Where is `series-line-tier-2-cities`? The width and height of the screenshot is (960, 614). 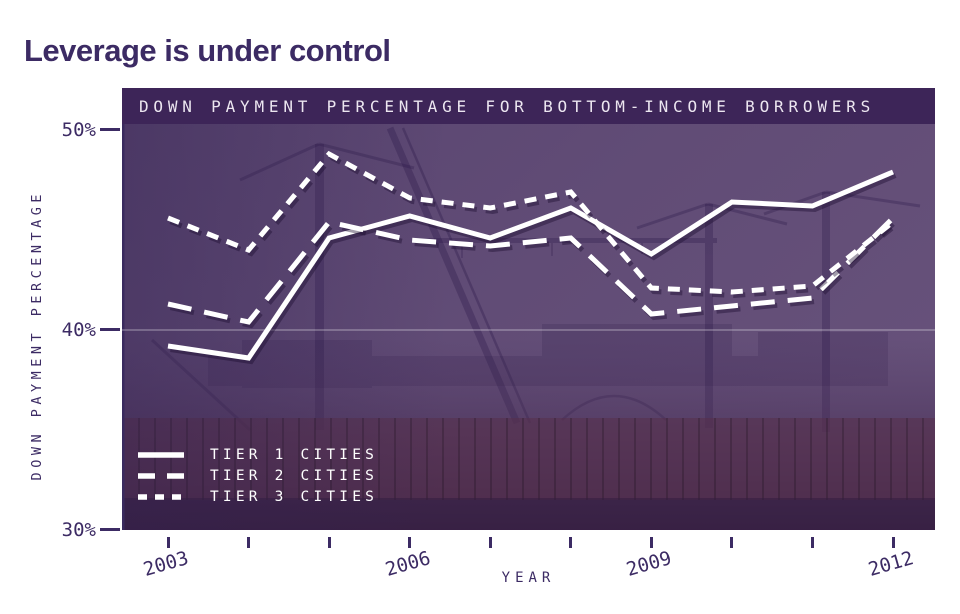 series-line-tier-2-cities is located at coordinates (531, 270).